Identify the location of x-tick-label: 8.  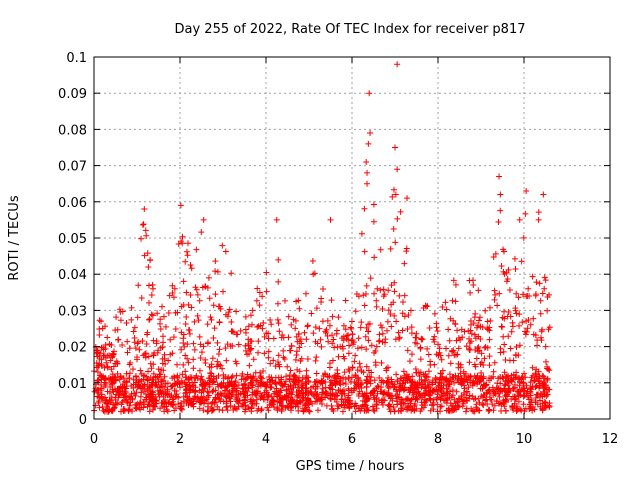
(438, 439).